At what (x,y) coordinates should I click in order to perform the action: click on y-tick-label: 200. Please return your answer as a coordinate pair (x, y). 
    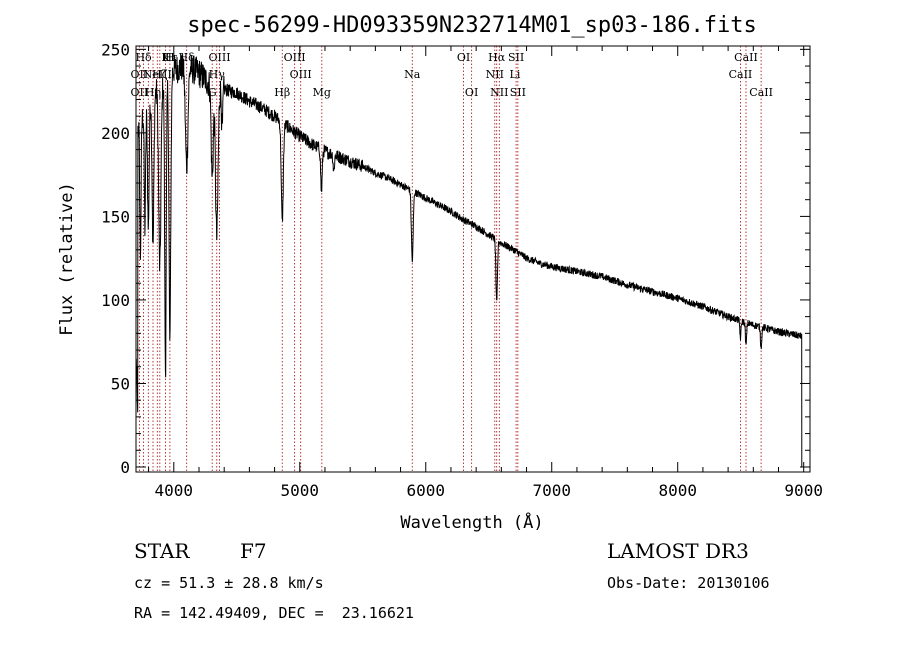
    Looking at the image, I should click on (115, 133).